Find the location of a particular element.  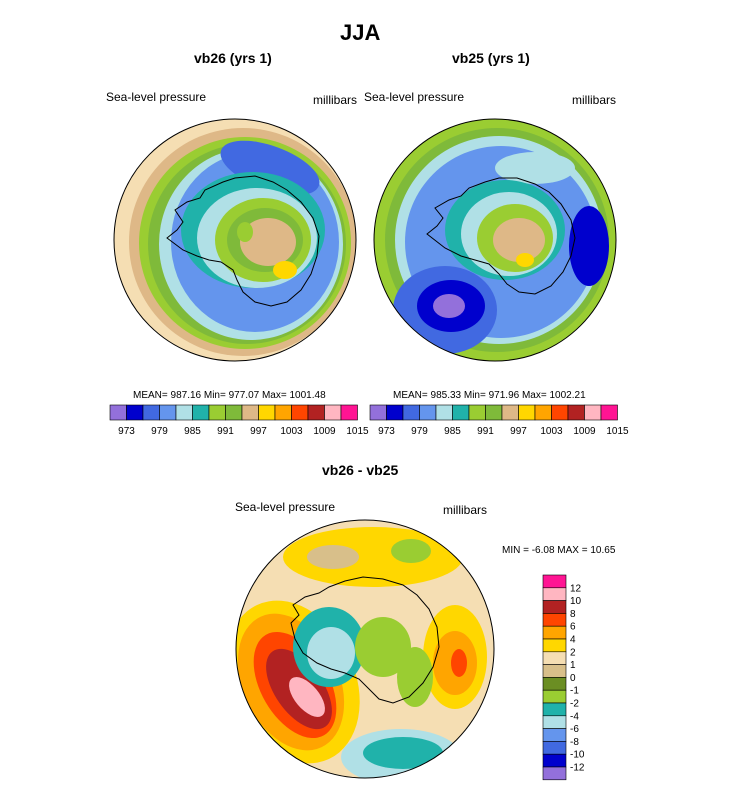

main-title: JJA is located at coordinates (360, 32).